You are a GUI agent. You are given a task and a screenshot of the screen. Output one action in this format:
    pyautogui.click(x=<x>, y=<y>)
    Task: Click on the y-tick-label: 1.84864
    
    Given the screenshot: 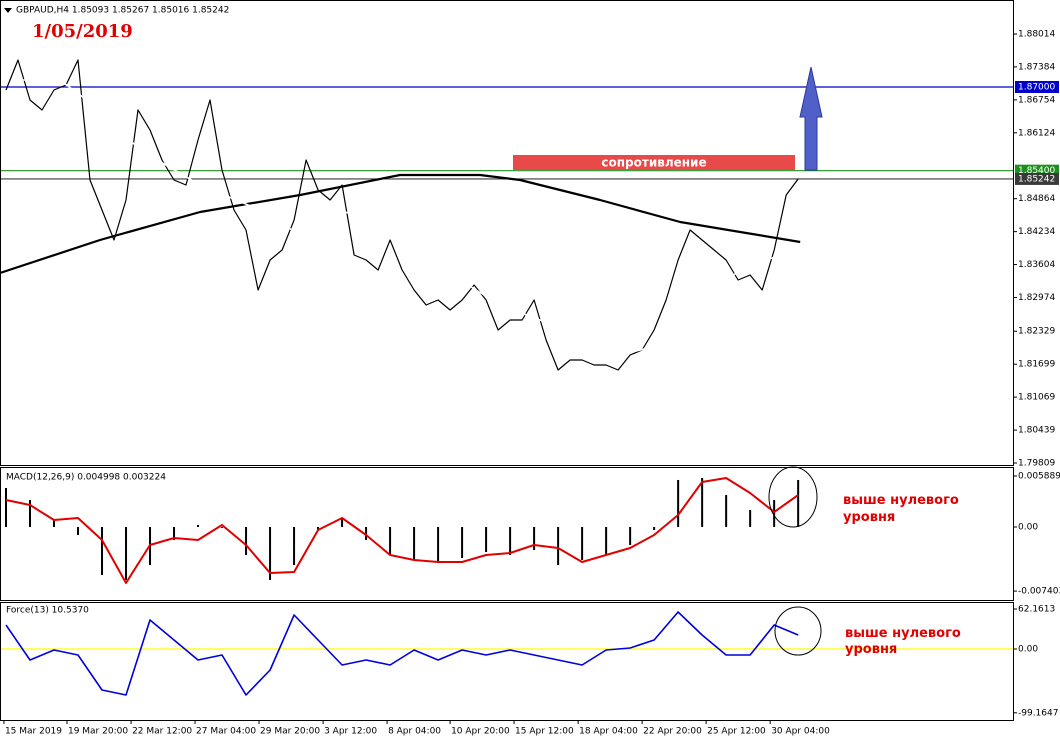 What is the action you would take?
    pyautogui.click(x=1036, y=199)
    